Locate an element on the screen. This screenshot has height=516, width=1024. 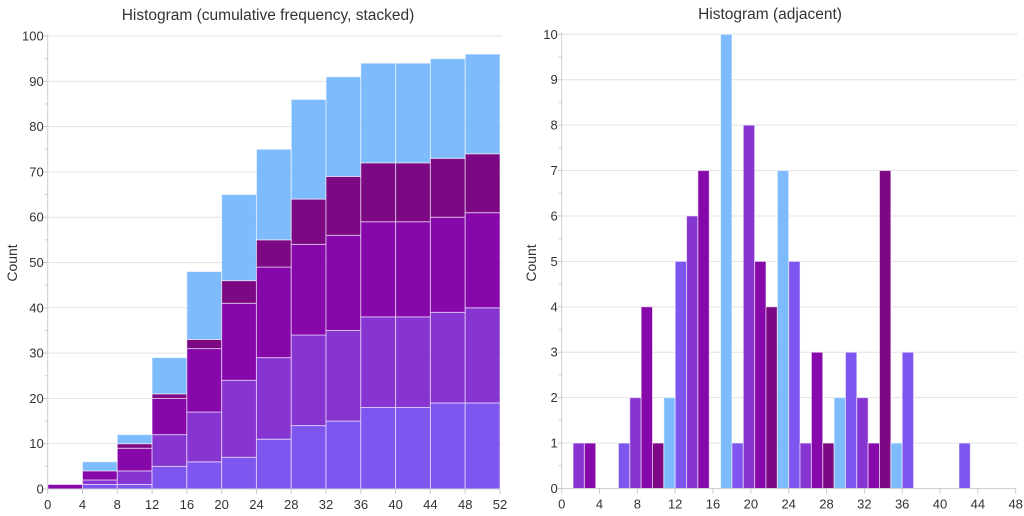
x-tick-label: 4 is located at coordinates (599, 504).